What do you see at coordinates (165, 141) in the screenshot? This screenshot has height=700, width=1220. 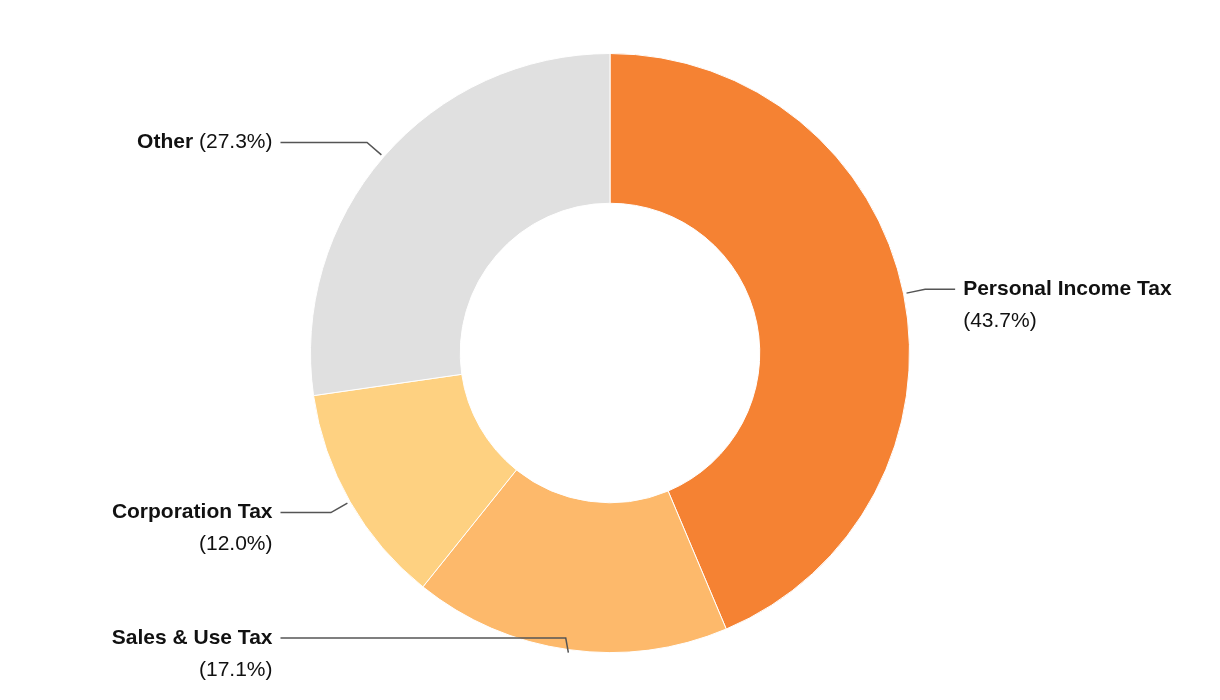 I see `slice-label: Other` at bounding box center [165, 141].